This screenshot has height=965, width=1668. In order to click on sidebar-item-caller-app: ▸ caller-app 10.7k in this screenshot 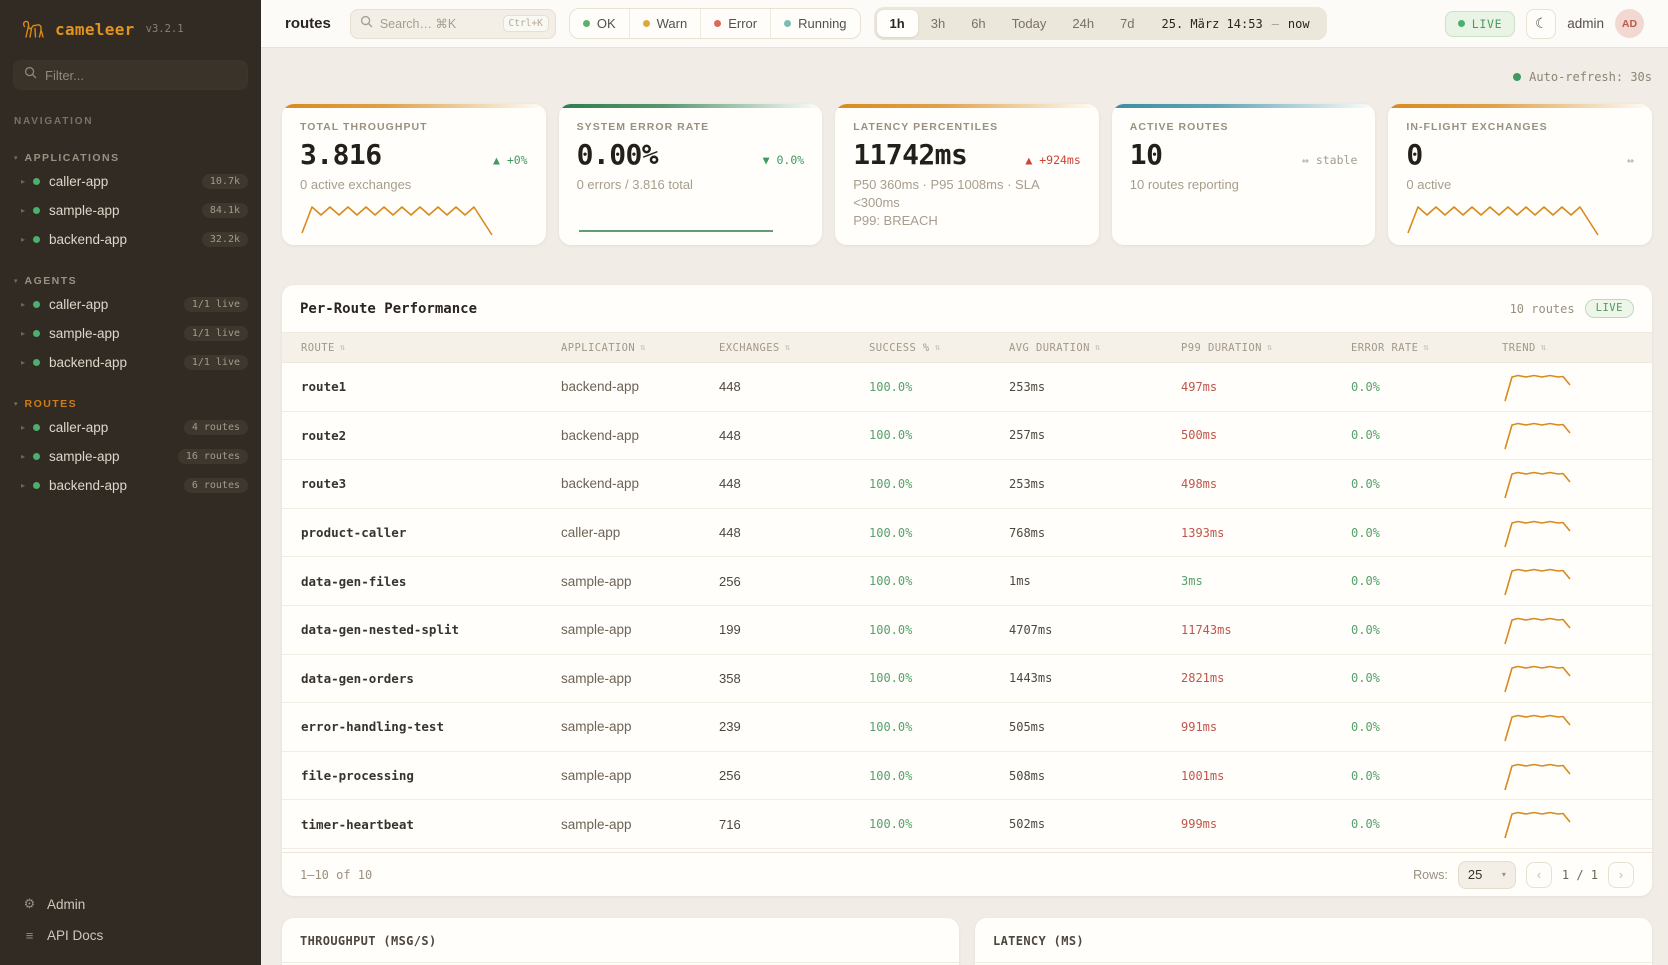, I will do `click(130, 181)`.